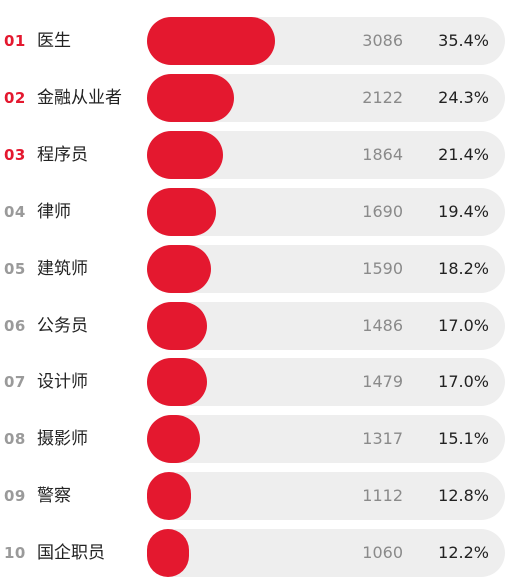 This screenshot has height=584, width=509. I want to click on category-label: 金融从业者, so click(79, 97).